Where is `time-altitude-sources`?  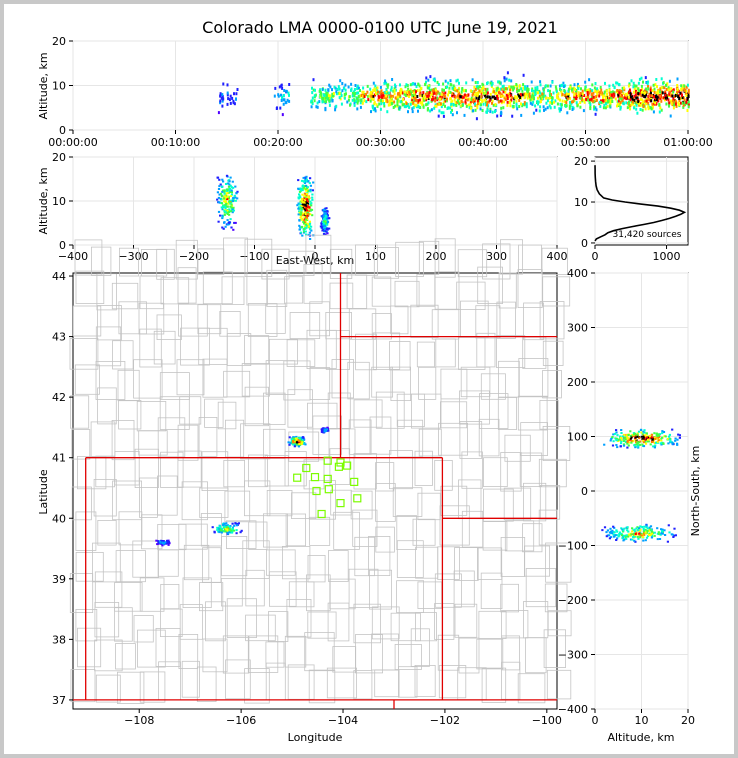
time-altitude-sources is located at coordinates (453, 96).